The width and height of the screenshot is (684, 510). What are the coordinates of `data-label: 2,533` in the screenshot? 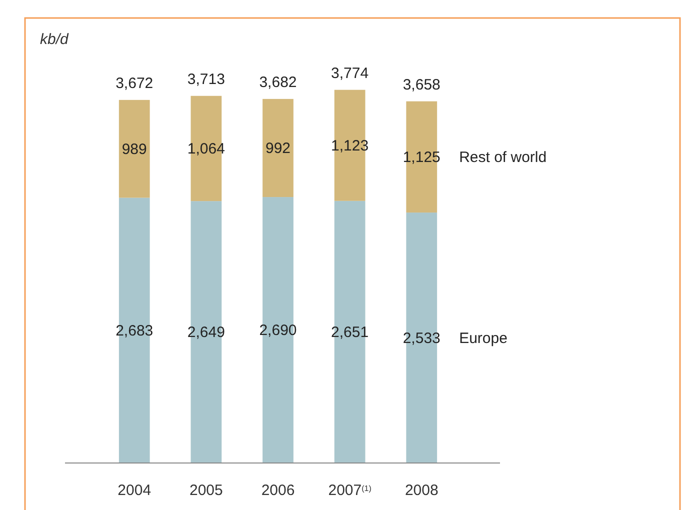 It's located at (421, 338).